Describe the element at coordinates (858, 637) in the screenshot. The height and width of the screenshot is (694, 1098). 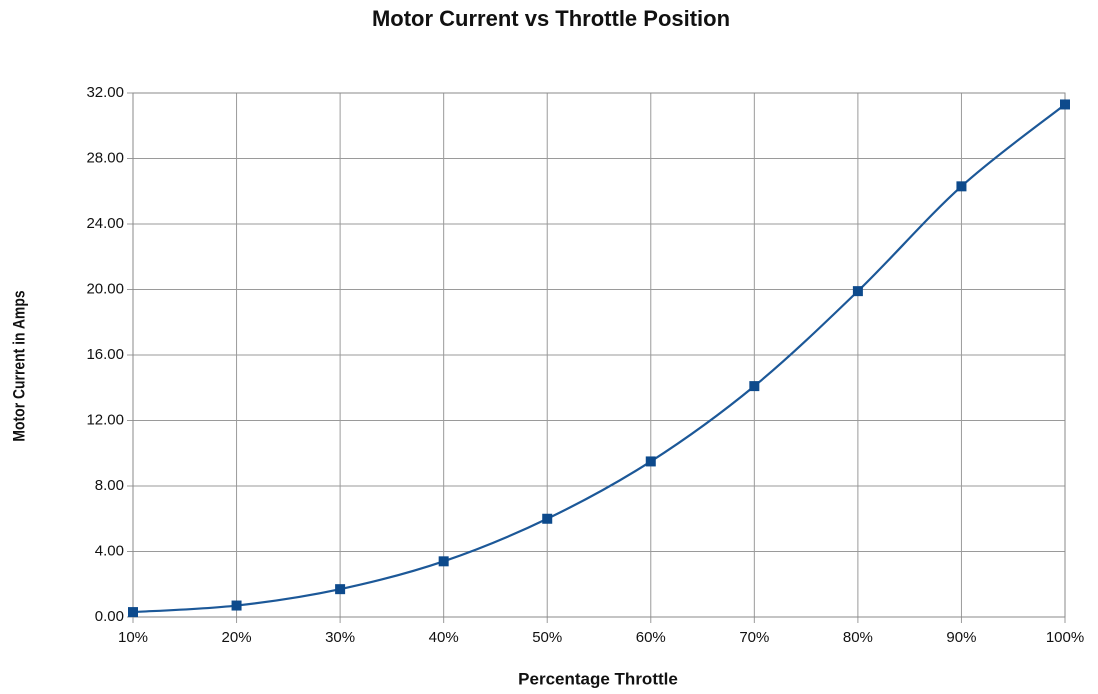
I see `x-tick-label: 80%` at that location.